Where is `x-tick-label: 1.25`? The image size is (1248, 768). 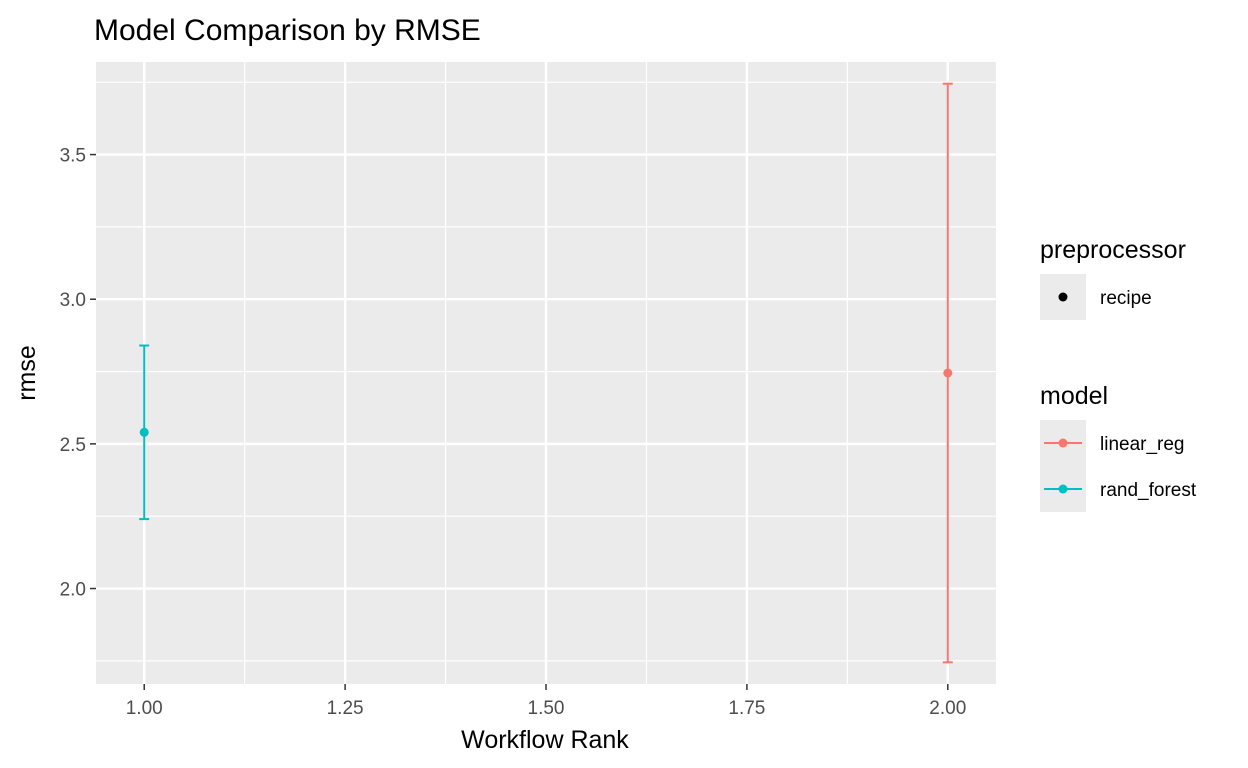 x-tick-label: 1.25 is located at coordinates (345, 708).